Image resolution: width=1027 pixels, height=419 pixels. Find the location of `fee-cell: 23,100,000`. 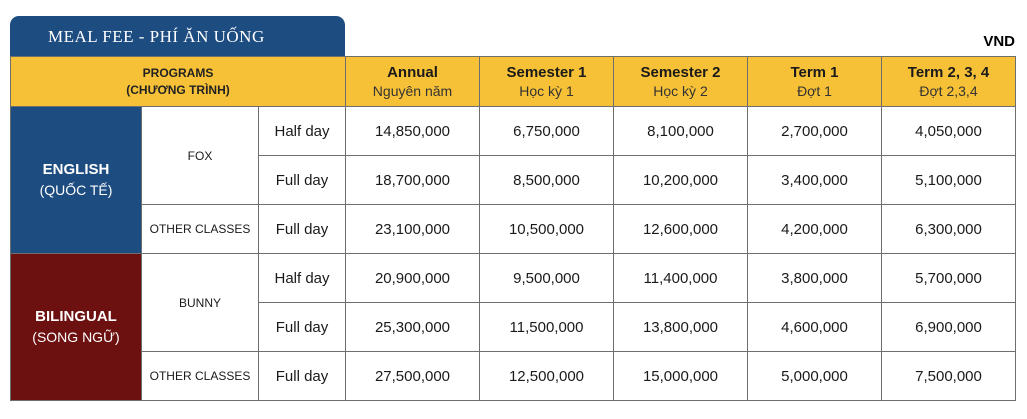

fee-cell: 23,100,000 is located at coordinates (412, 229).